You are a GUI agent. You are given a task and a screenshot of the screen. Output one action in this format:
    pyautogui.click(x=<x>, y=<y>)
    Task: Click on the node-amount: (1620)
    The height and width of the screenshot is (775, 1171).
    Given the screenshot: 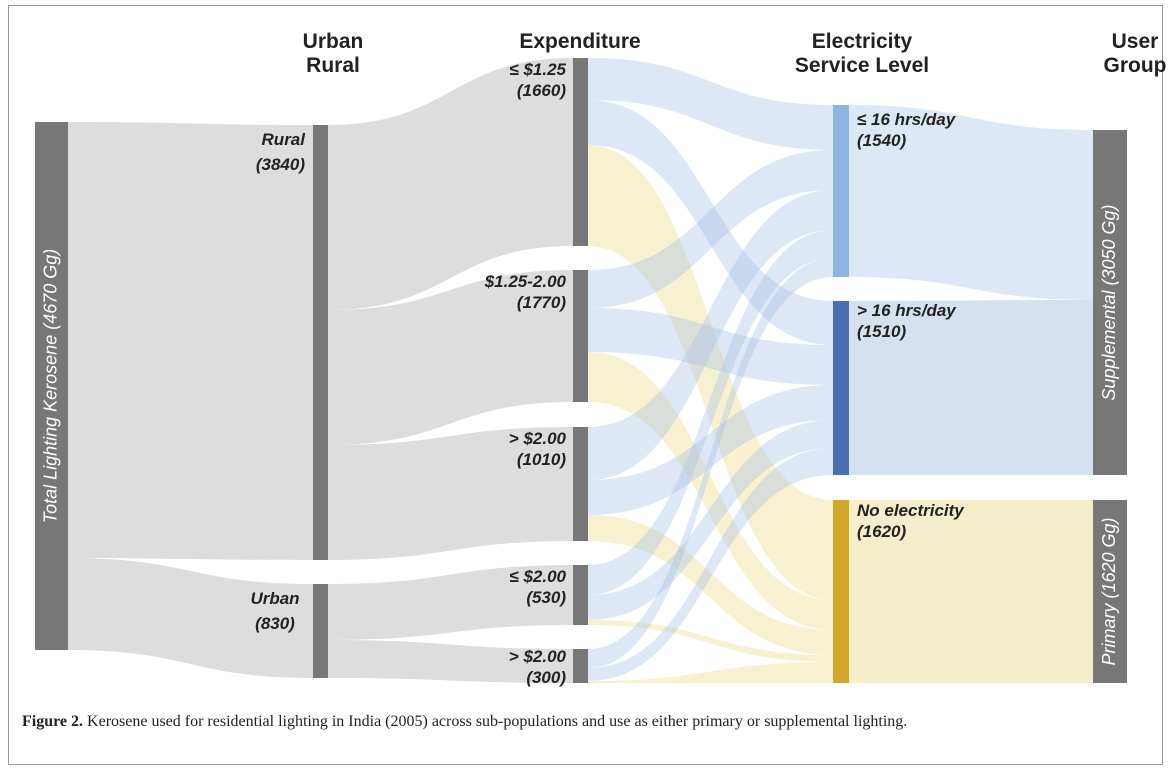 What is the action you would take?
    pyautogui.click(x=881, y=531)
    